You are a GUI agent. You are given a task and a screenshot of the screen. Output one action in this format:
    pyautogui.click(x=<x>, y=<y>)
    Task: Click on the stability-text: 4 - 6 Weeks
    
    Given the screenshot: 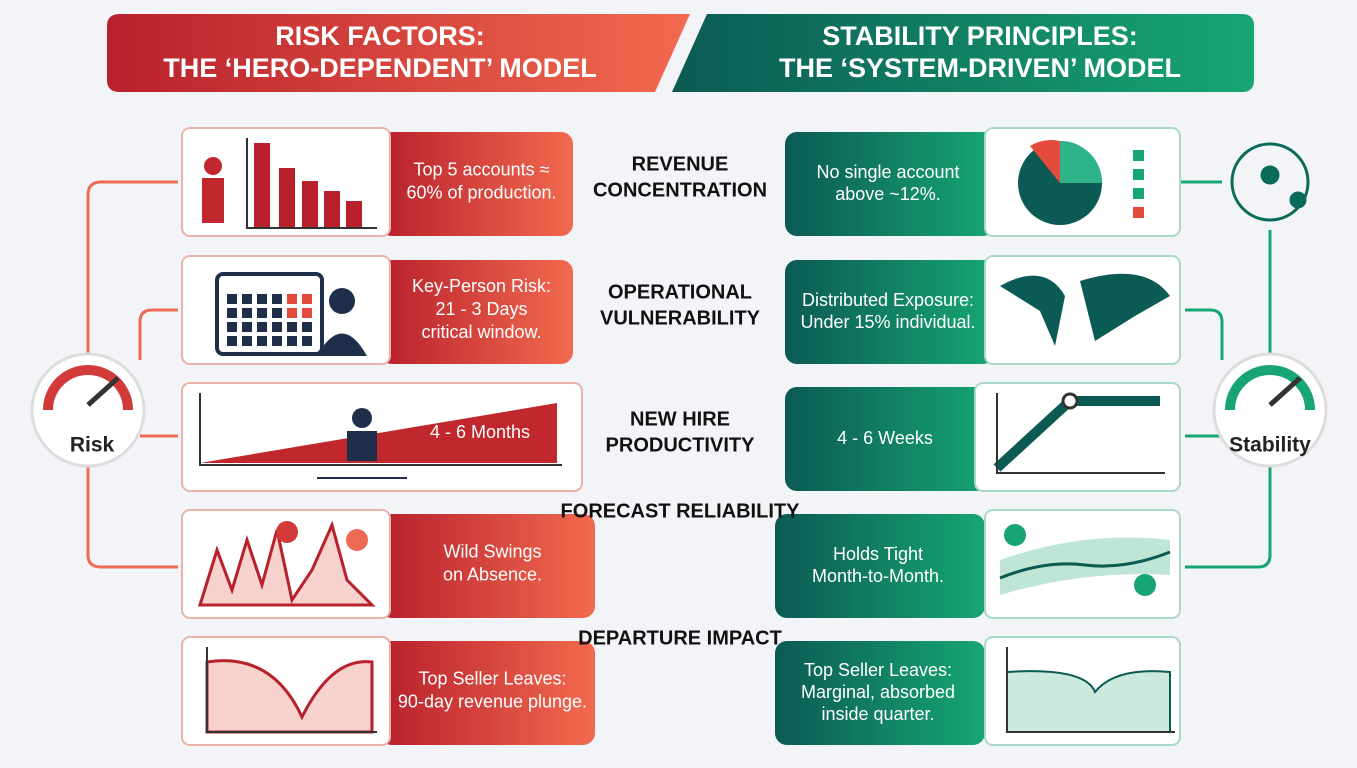 What is the action you would take?
    pyautogui.click(x=885, y=438)
    